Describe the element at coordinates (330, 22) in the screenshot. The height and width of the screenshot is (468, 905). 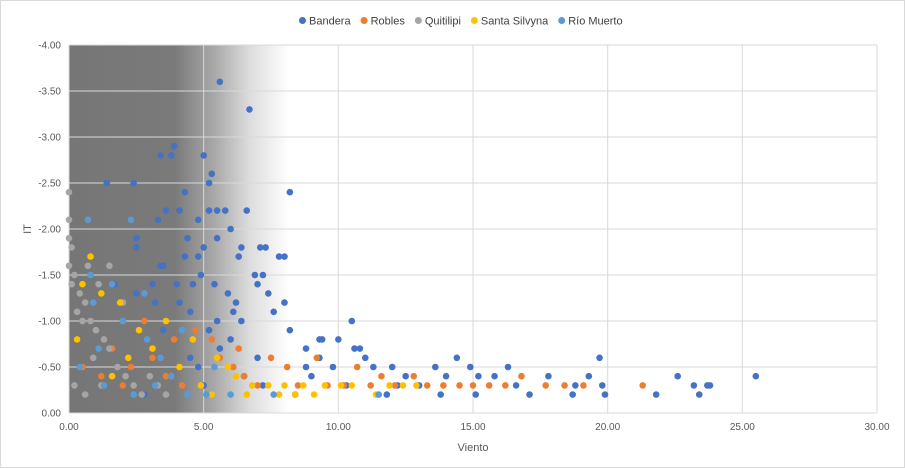
I see `legend-label-bandera: Bandera` at that location.